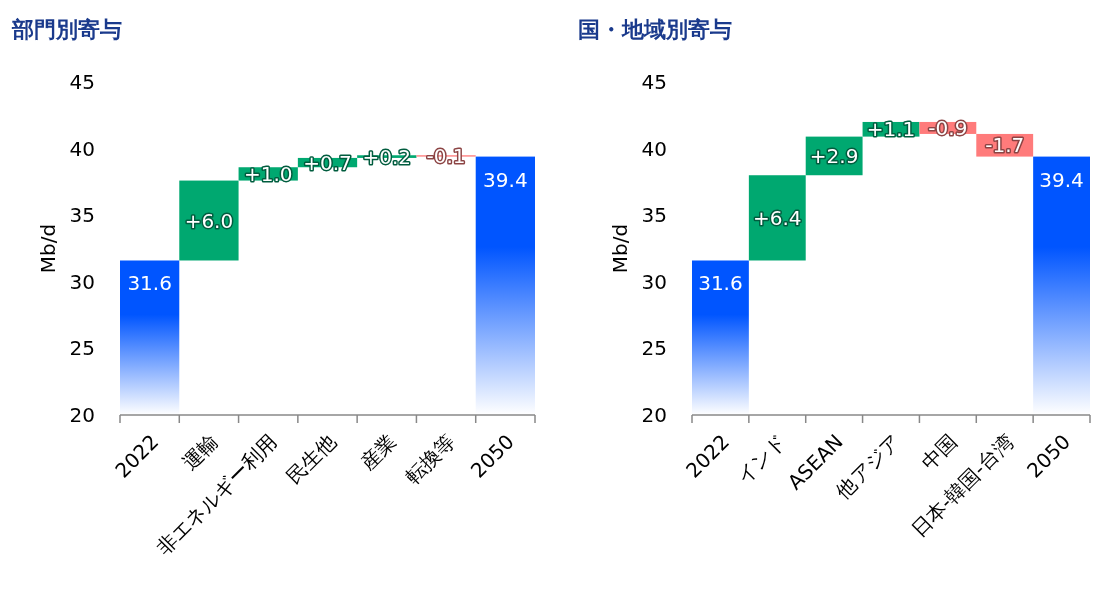  What do you see at coordinates (446, 155) in the screenshot?
I see `data-label: -0.1` at bounding box center [446, 155].